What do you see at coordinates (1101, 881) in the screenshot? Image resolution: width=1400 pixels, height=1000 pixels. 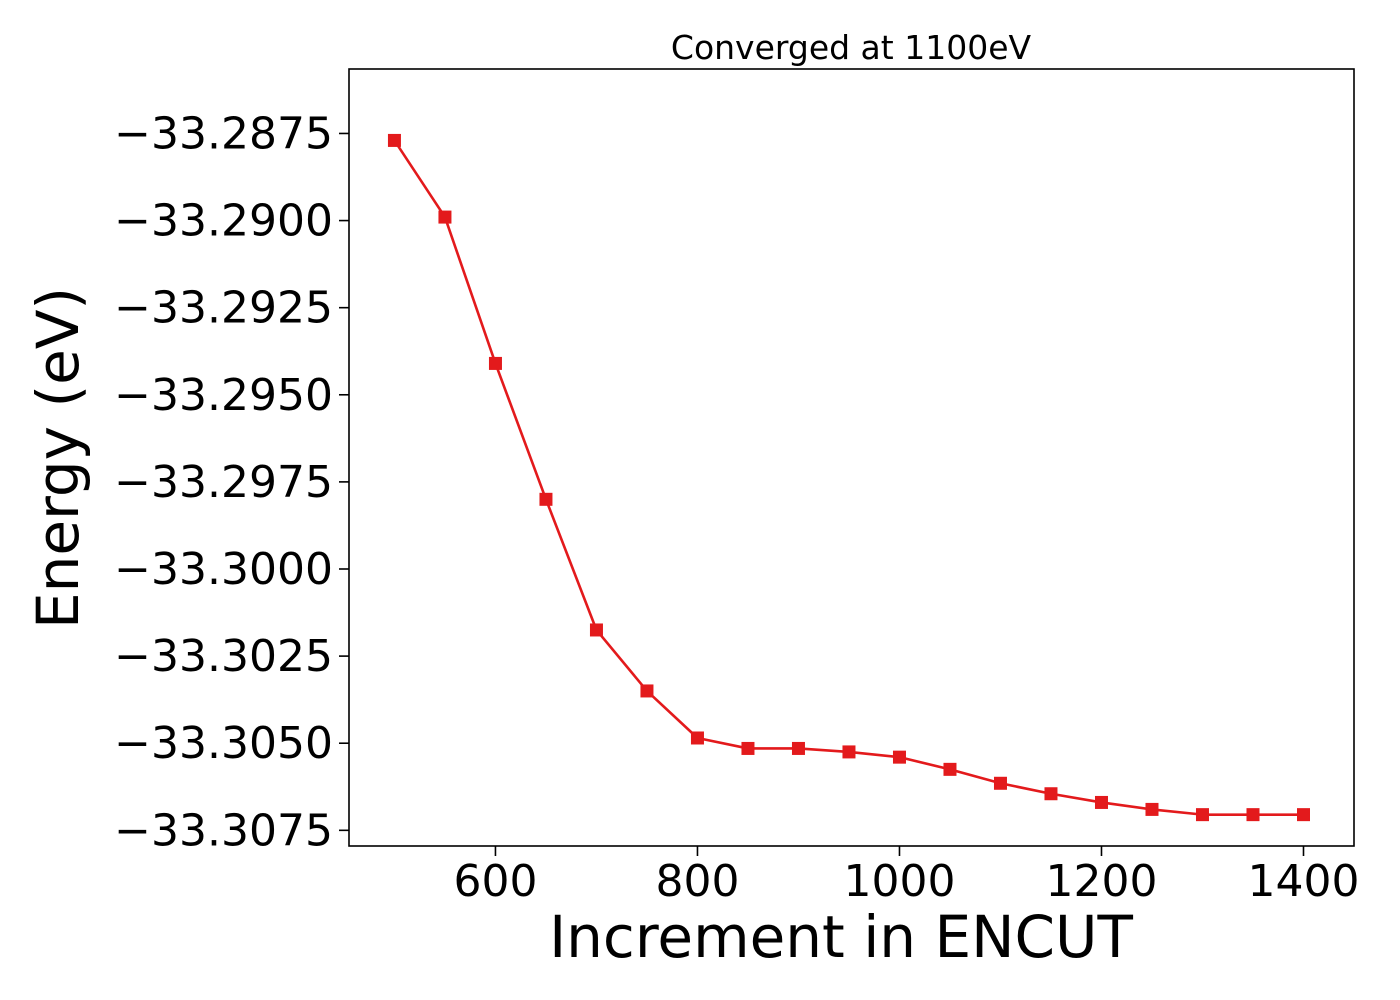 I see `x-tick-label: 1200` at bounding box center [1101, 881].